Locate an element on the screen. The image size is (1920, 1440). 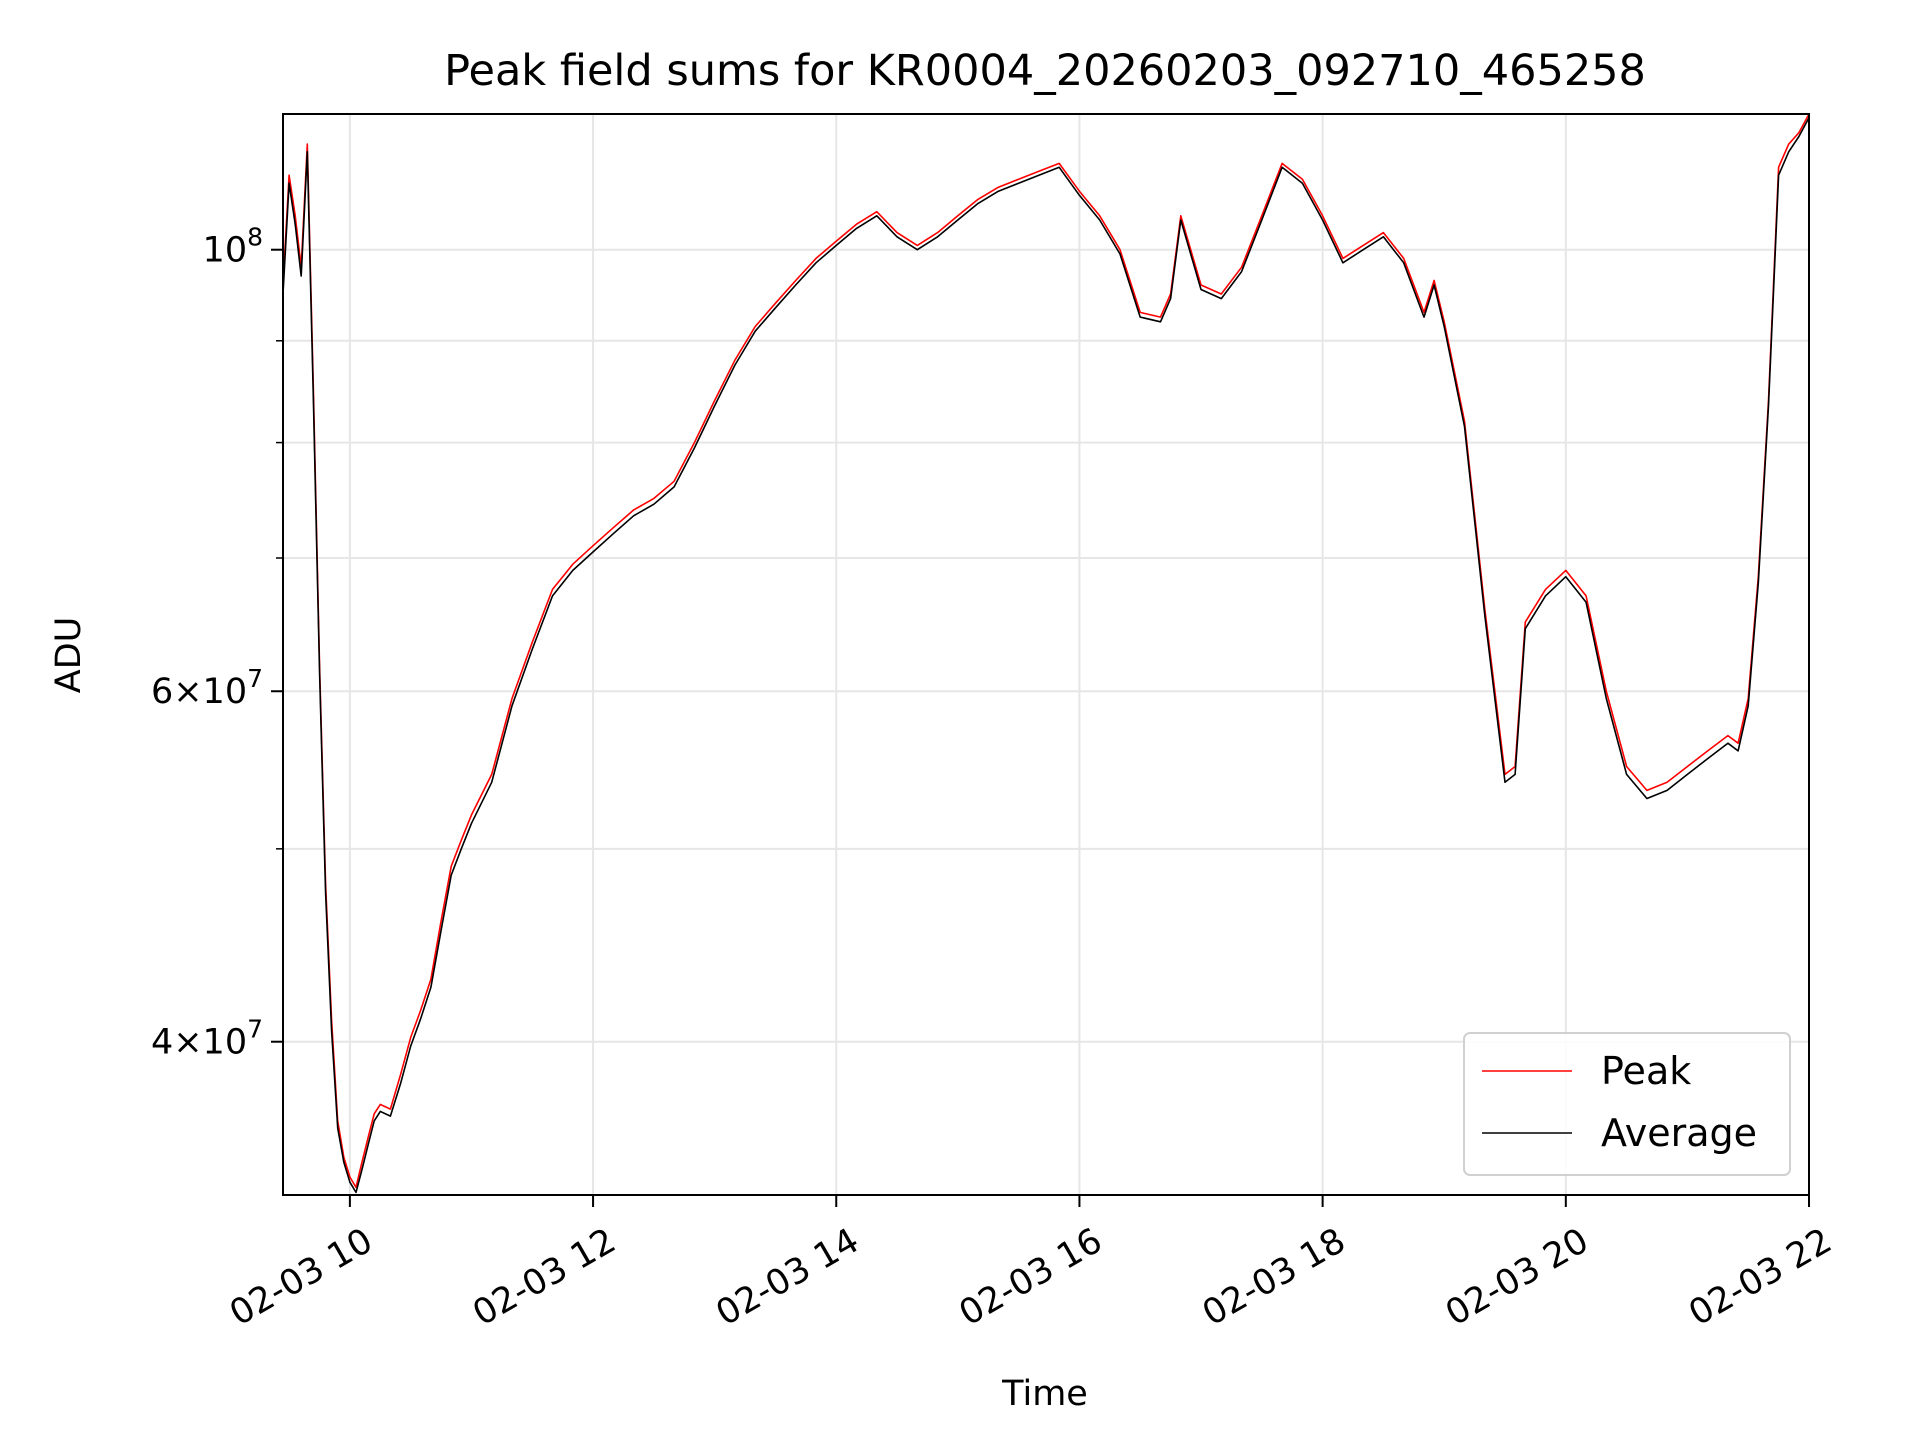
legend-box is located at coordinates (1627, 1104).